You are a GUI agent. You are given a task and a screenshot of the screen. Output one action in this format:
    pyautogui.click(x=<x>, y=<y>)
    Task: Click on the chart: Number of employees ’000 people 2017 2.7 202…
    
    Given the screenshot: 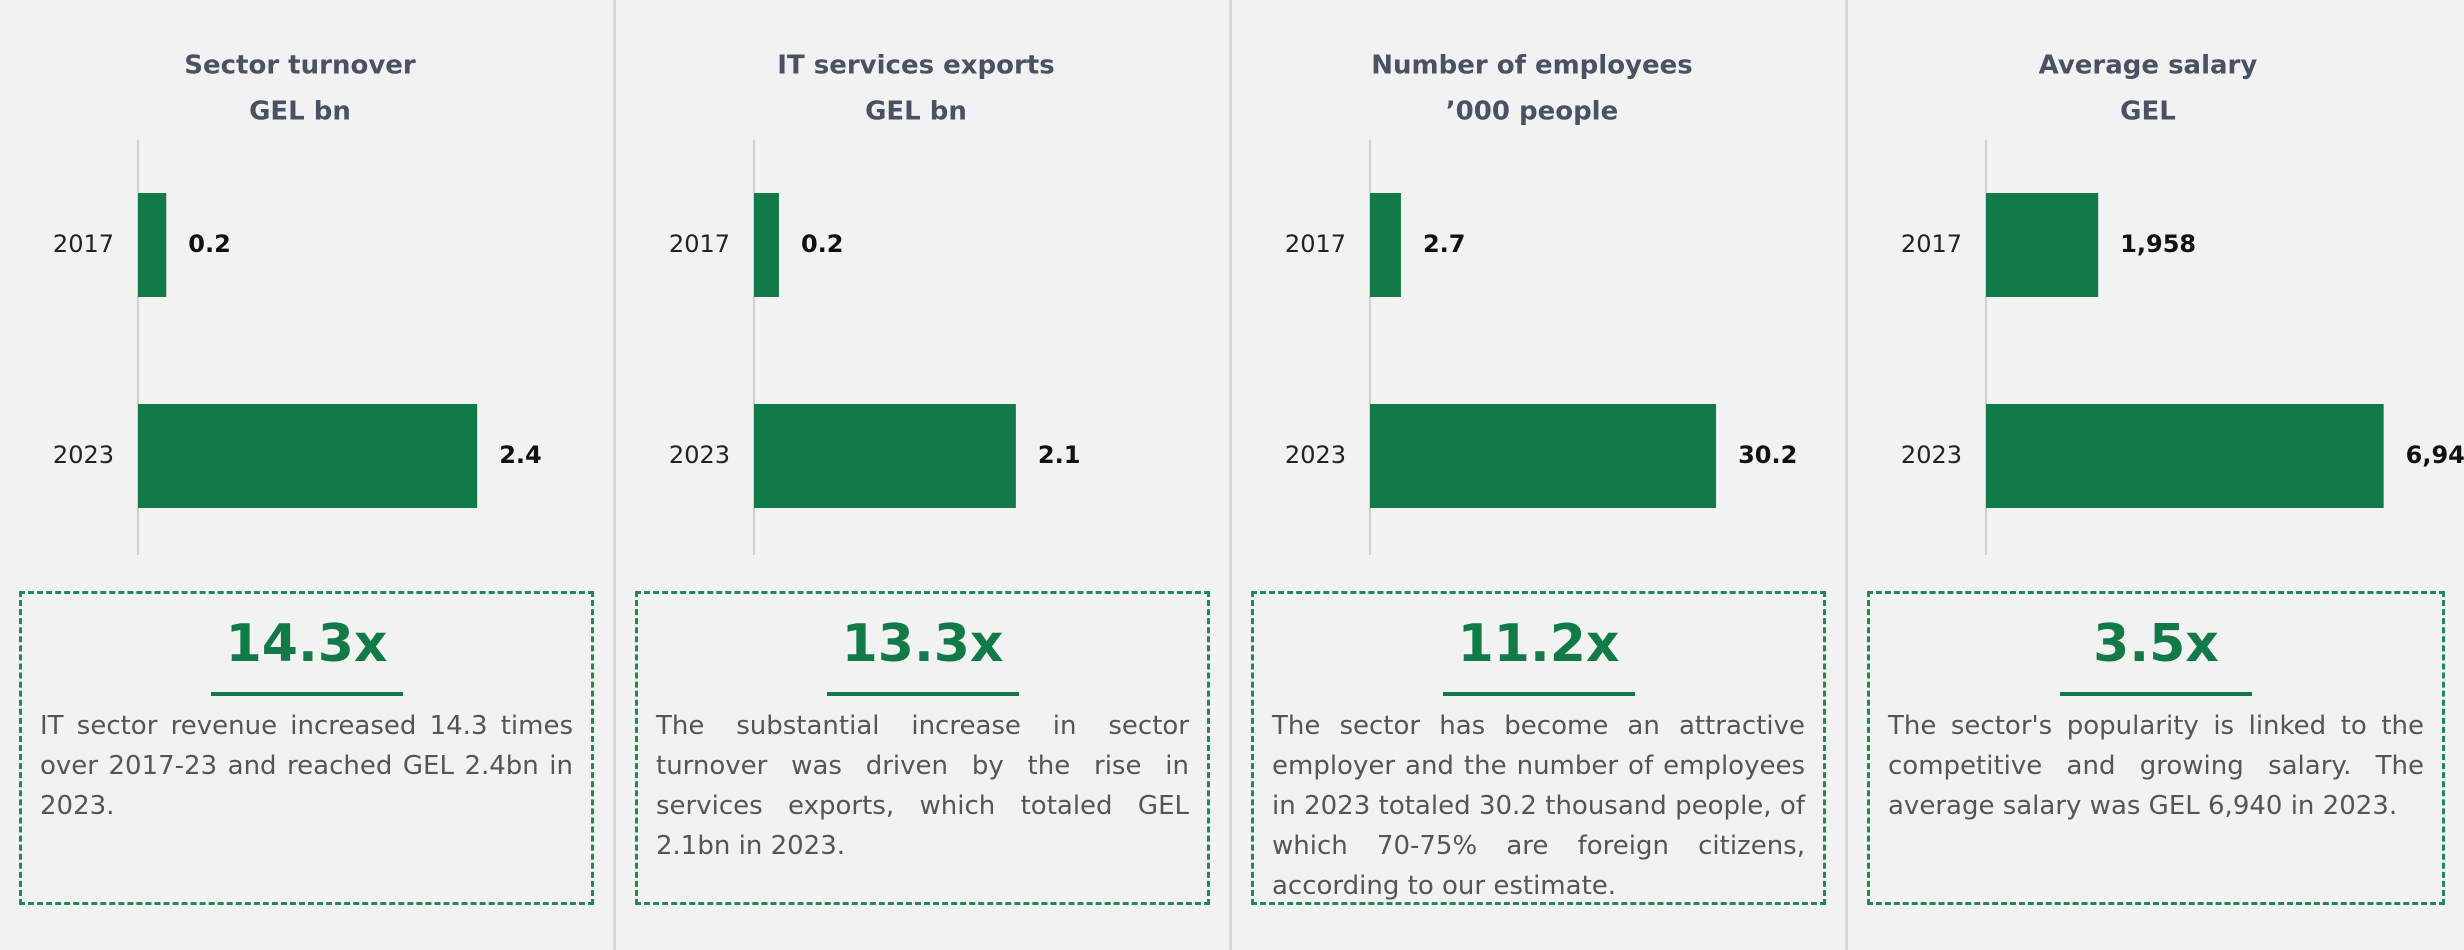 What is the action you would take?
    pyautogui.click(x=1541, y=303)
    